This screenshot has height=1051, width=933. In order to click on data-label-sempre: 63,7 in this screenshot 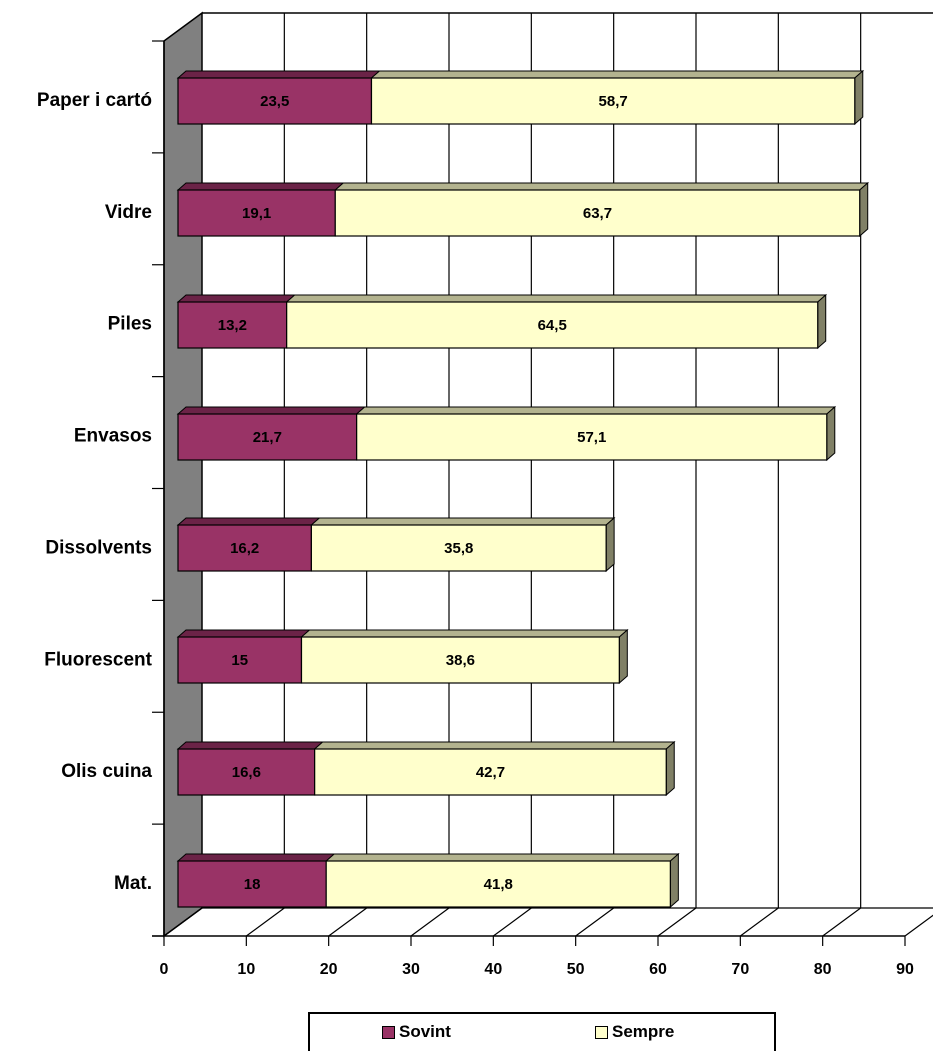, I will do `click(597, 213)`.